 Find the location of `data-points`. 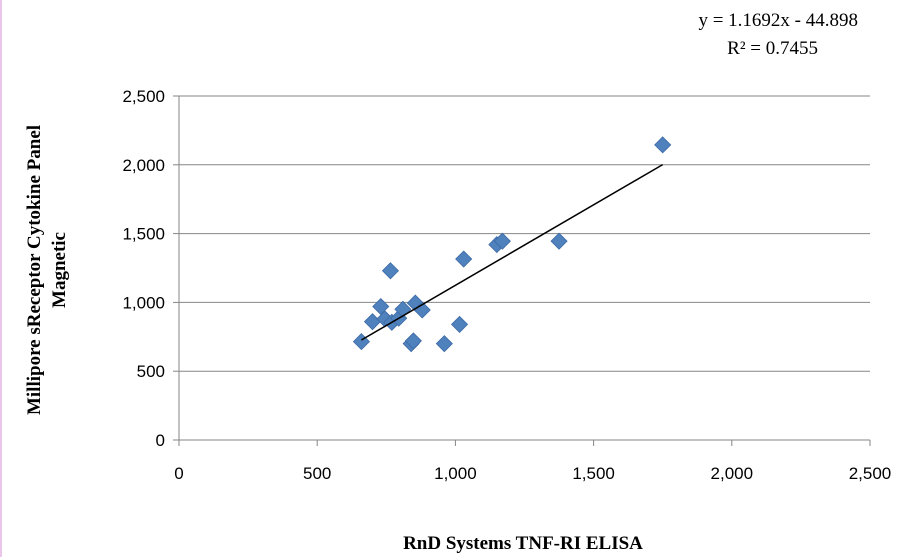

data-points is located at coordinates (512, 244).